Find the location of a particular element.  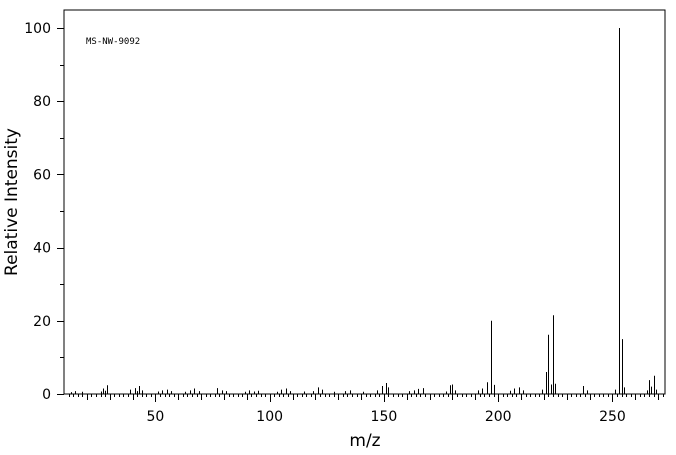

y-tick-label: 100 is located at coordinates (37, 29).